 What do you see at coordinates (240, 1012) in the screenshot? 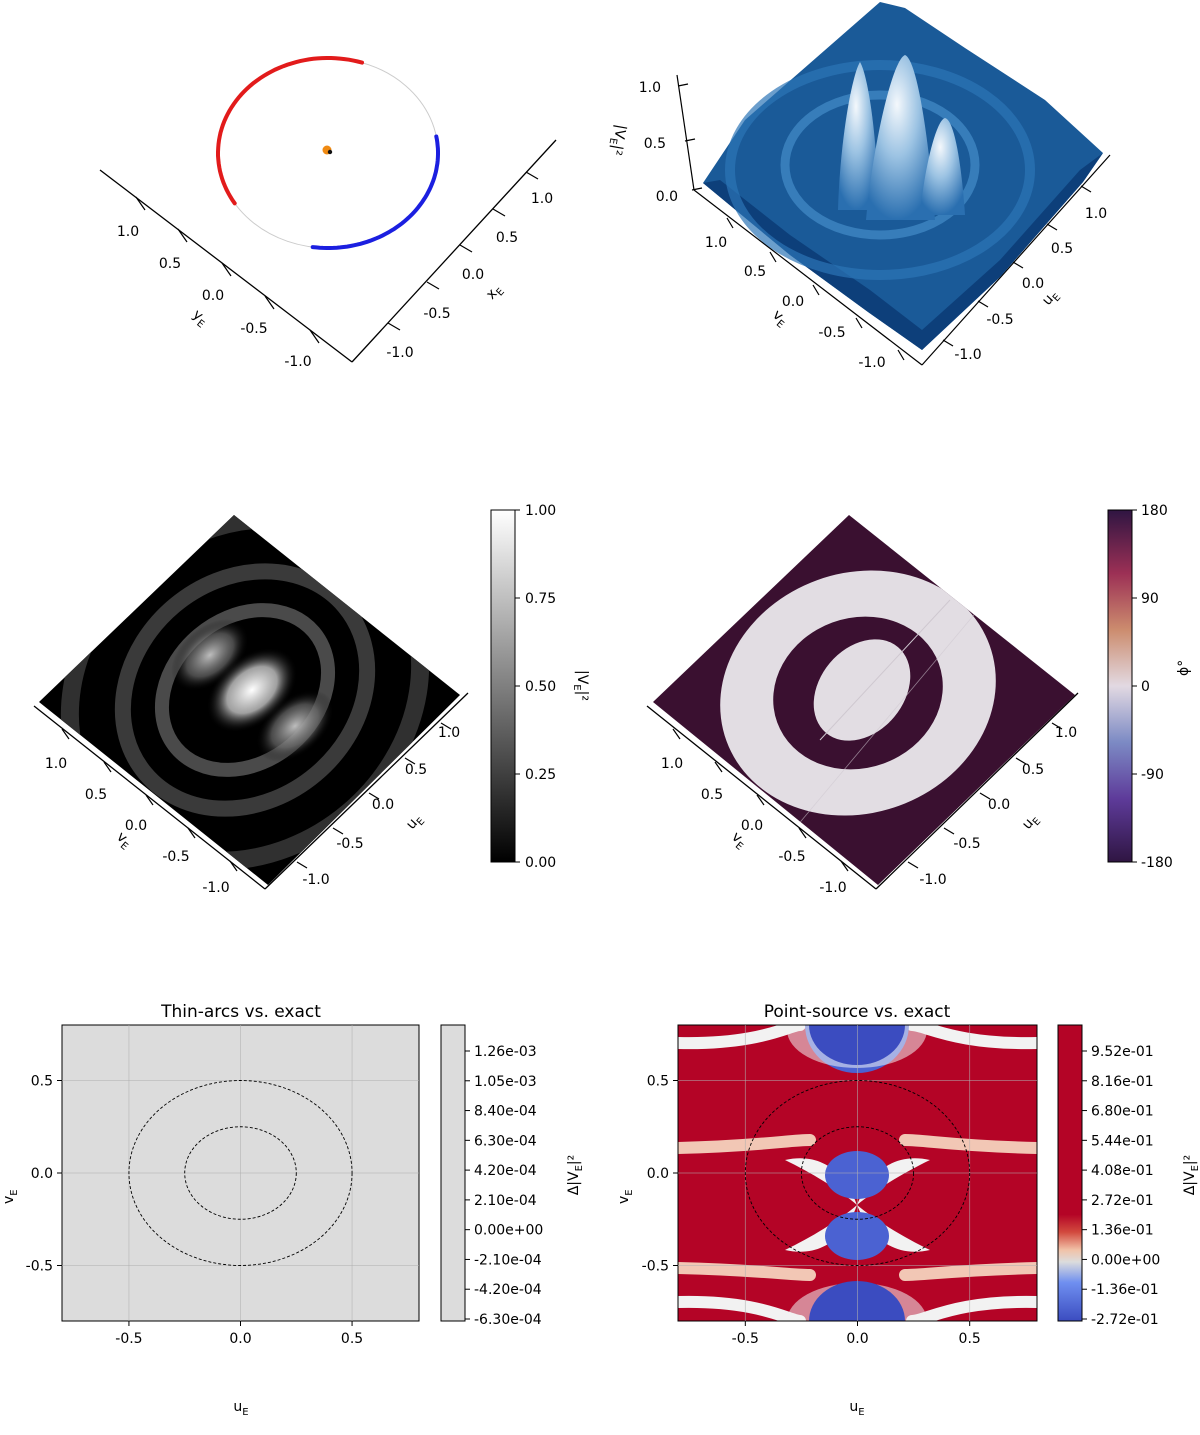
I see `panel-e-title: Thin-arcs vs. exact` at bounding box center [240, 1012].